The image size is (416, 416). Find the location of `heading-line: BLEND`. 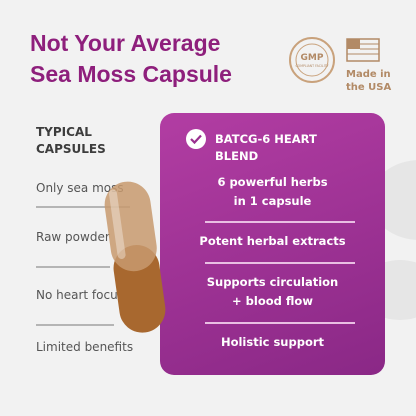

heading-line: BLEND is located at coordinates (237, 156).